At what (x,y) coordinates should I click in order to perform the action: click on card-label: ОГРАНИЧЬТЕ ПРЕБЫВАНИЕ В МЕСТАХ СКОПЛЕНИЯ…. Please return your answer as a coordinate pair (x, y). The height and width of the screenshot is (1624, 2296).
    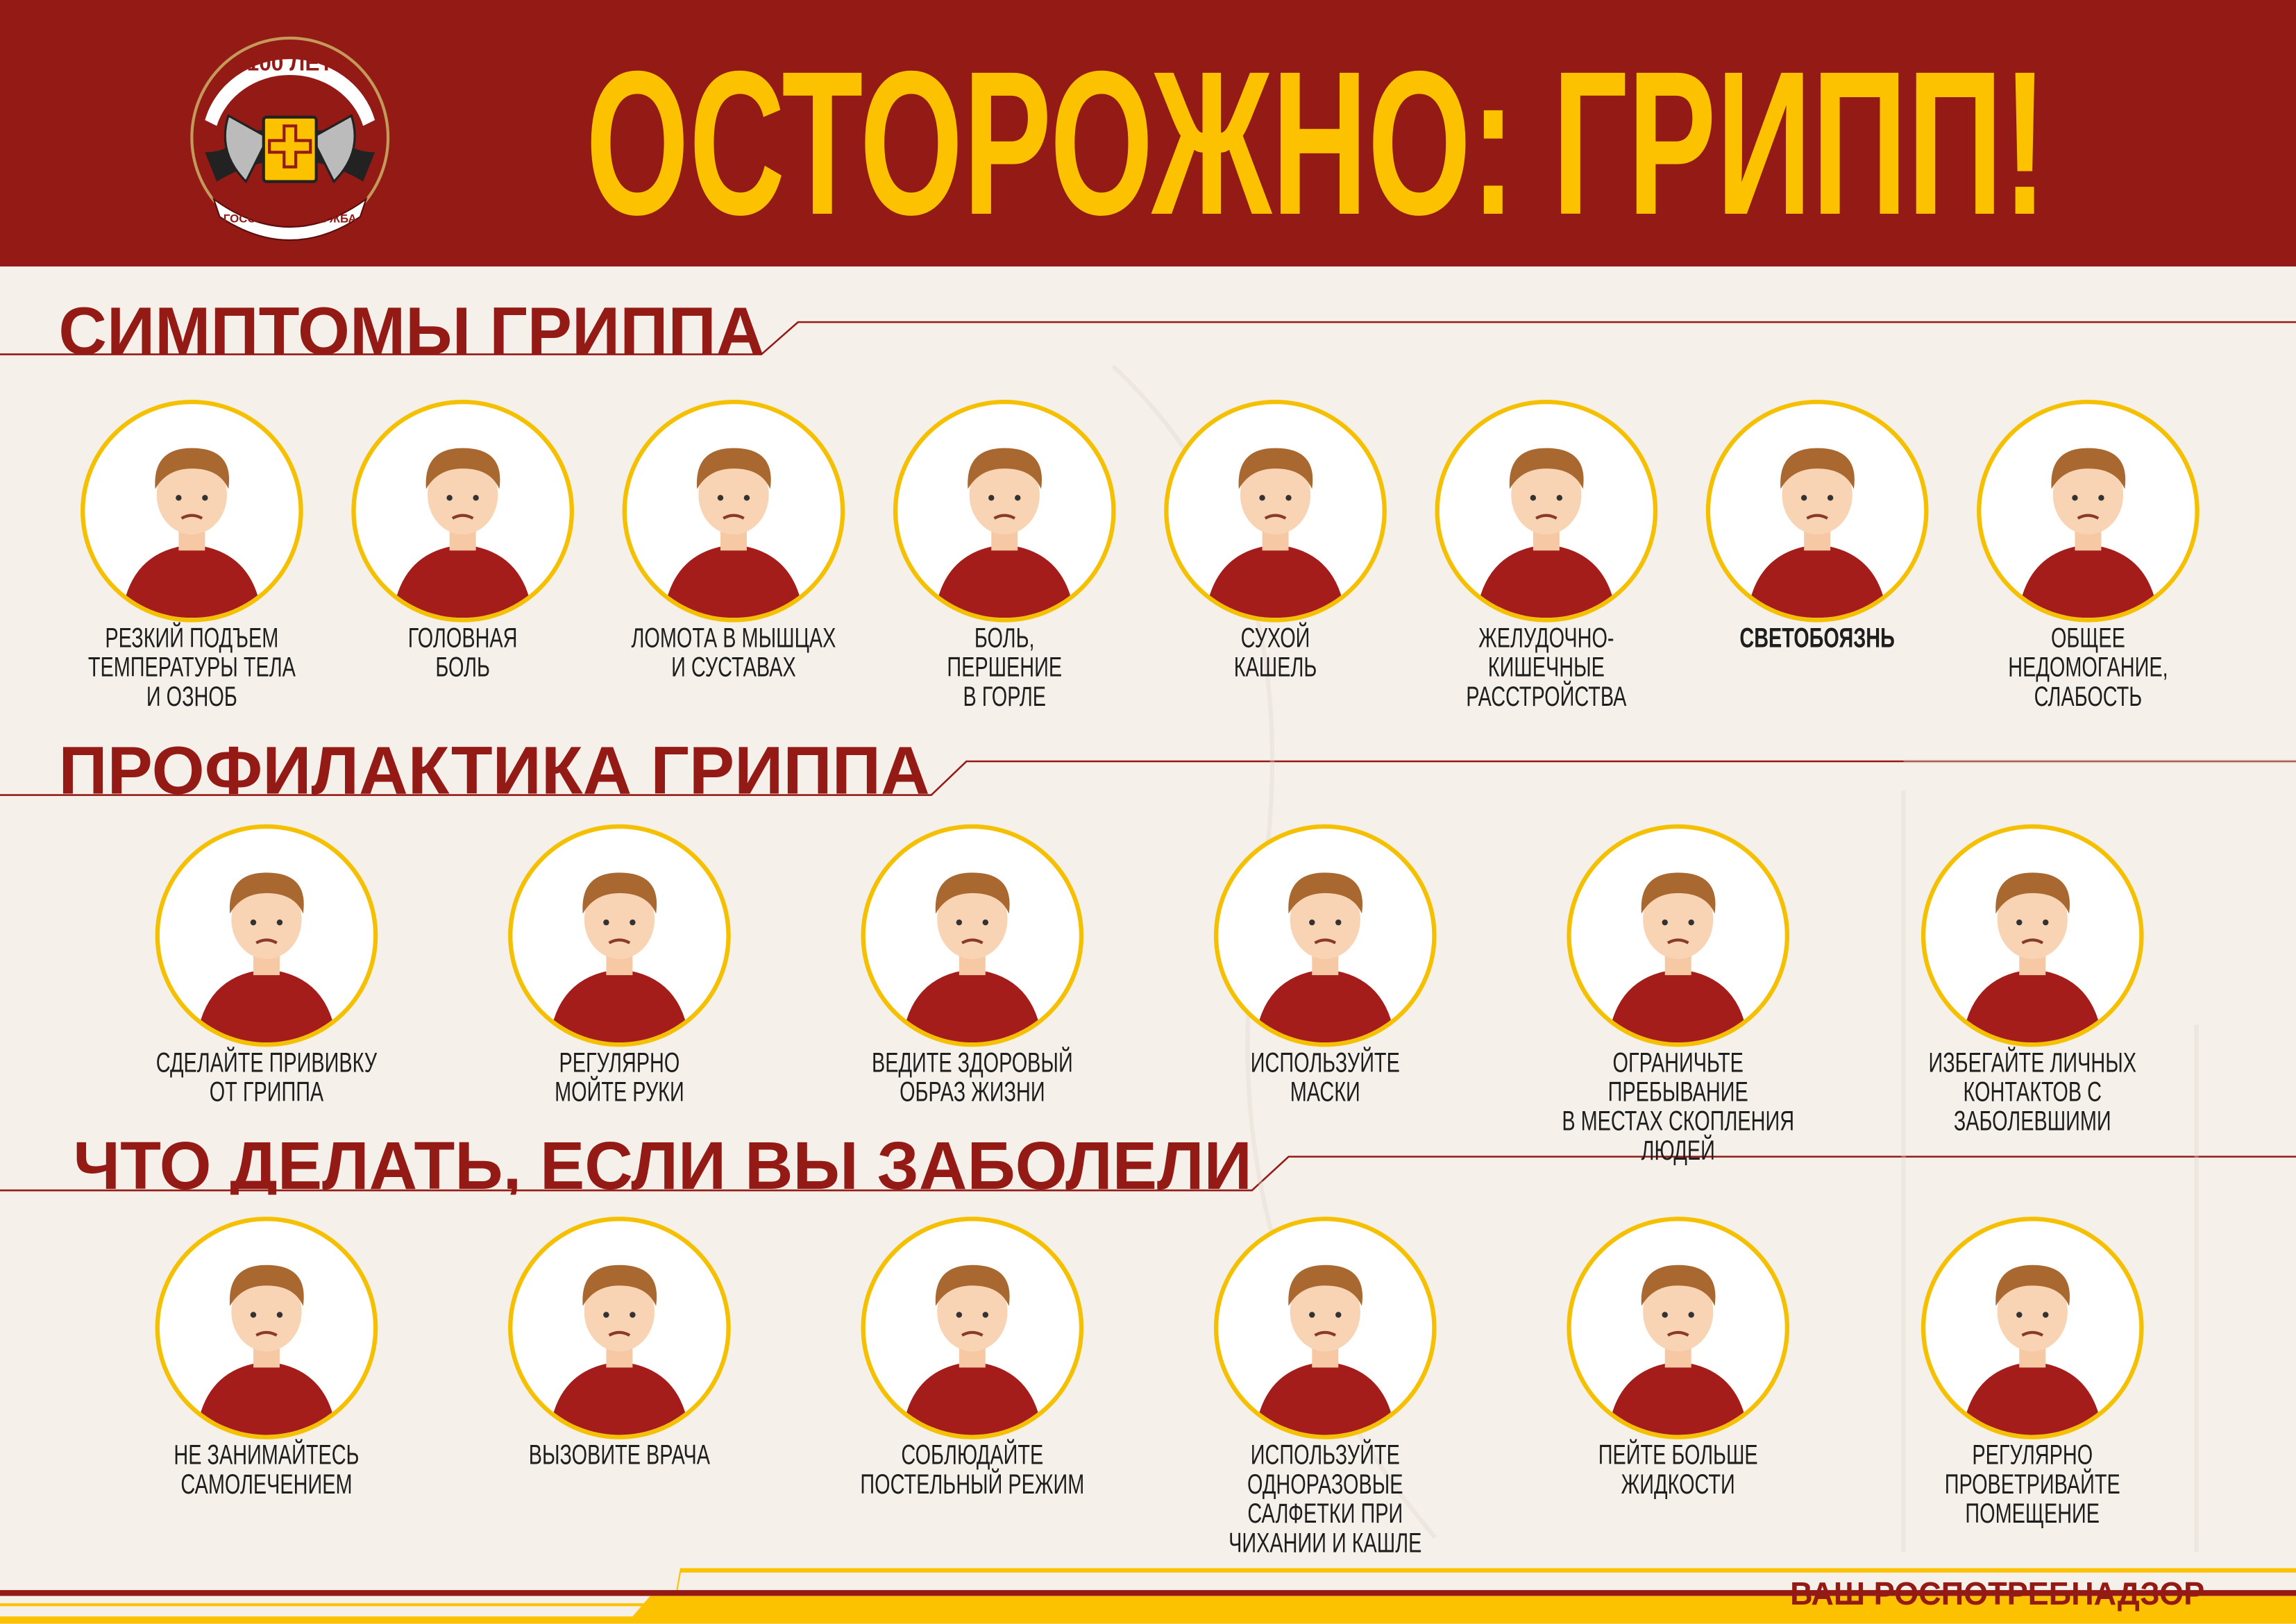
    Looking at the image, I should click on (1678, 1107).